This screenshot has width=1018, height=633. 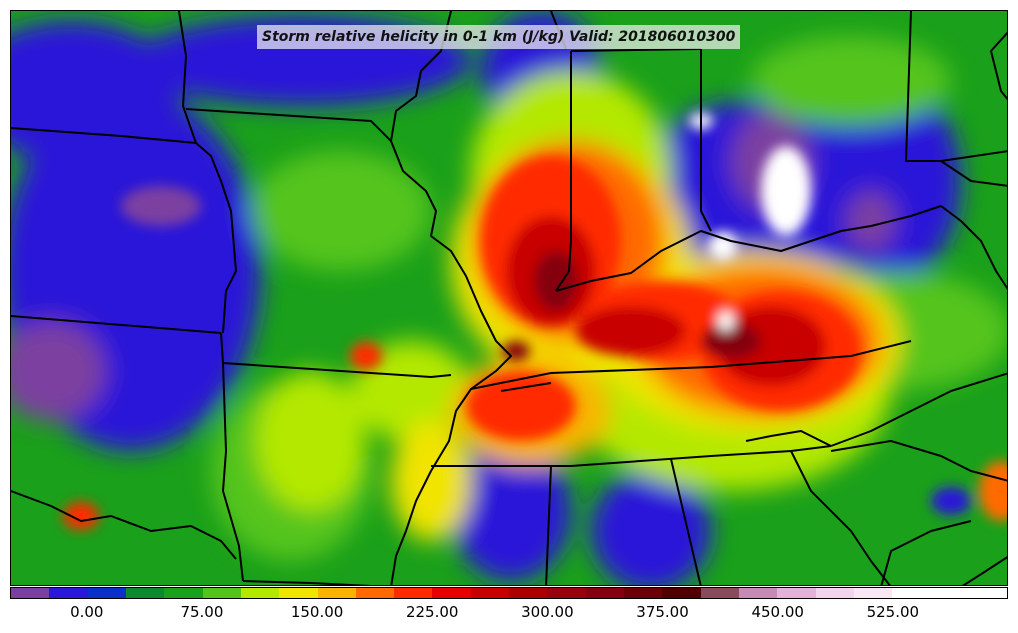 I want to click on colorbar-tick-label: 225.00, so click(x=432, y=612).